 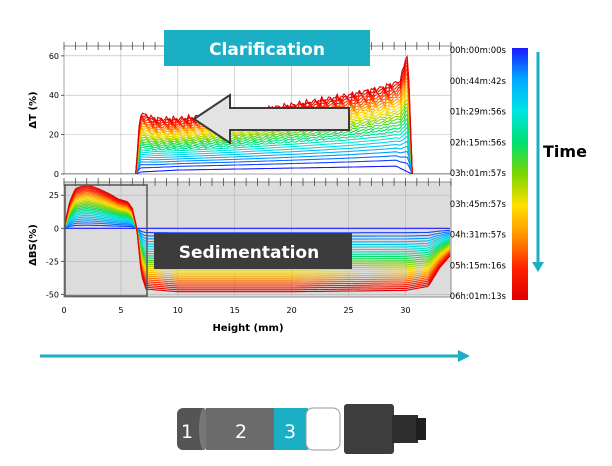 What do you see at coordinates (478, 143) in the screenshot?
I see `colorbar-label: 02h:15m:56s` at bounding box center [478, 143].